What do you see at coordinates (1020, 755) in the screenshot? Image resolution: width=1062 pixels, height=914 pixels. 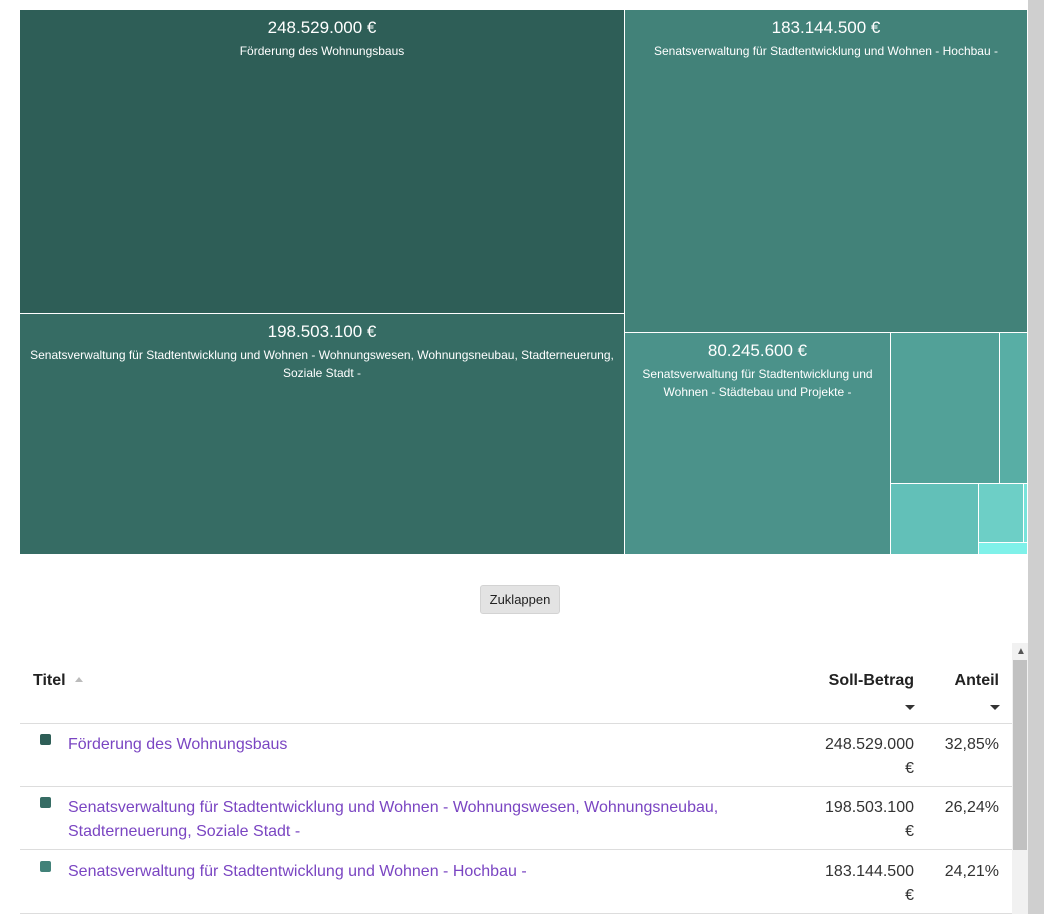 I see `scrollbar-thumb` at bounding box center [1020, 755].